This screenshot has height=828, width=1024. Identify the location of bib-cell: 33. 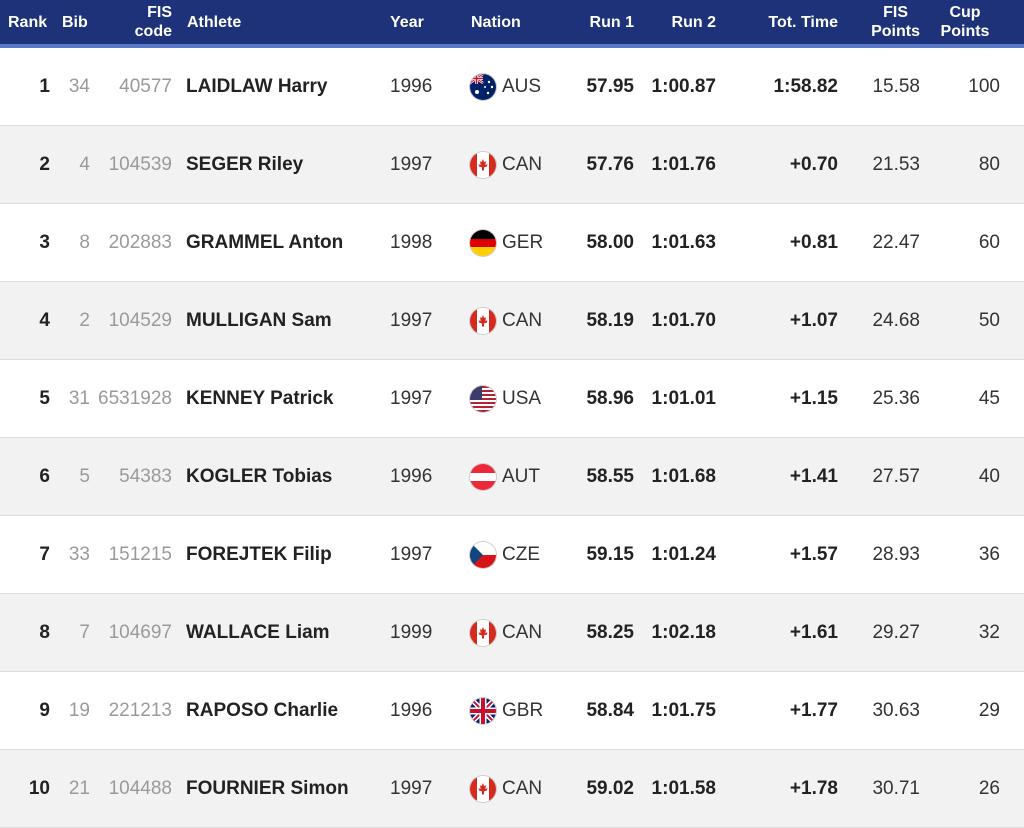
(79, 554).